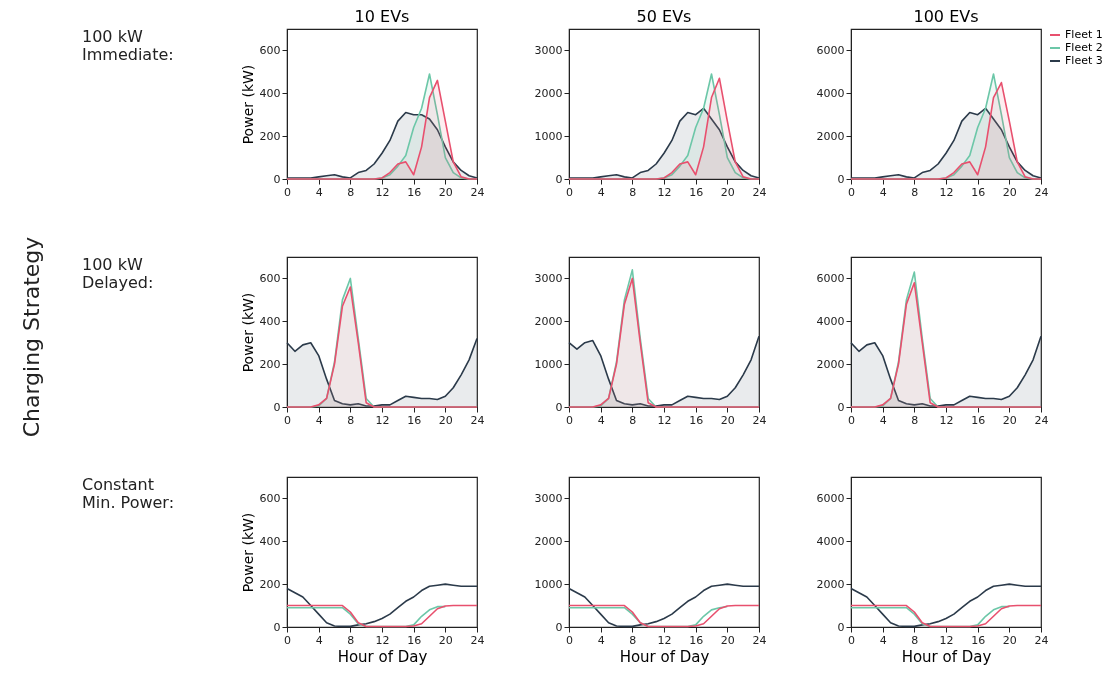  What do you see at coordinates (382, 16) in the screenshot?
I see `chart-title: 10 EVs` at bounding box center [382, 16].